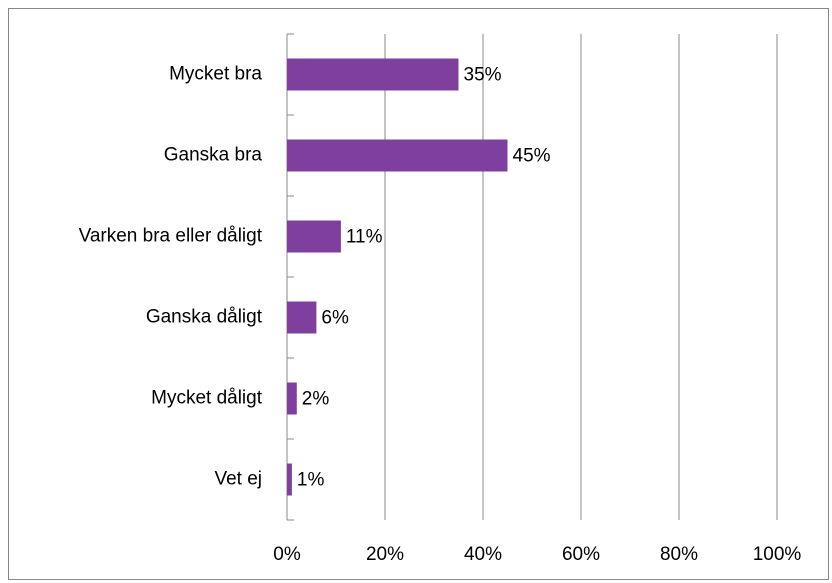 This screenshot has width=832, height=583. I want to click on y-tick-label: Varken bra eller dåligt, so click(171, 236).